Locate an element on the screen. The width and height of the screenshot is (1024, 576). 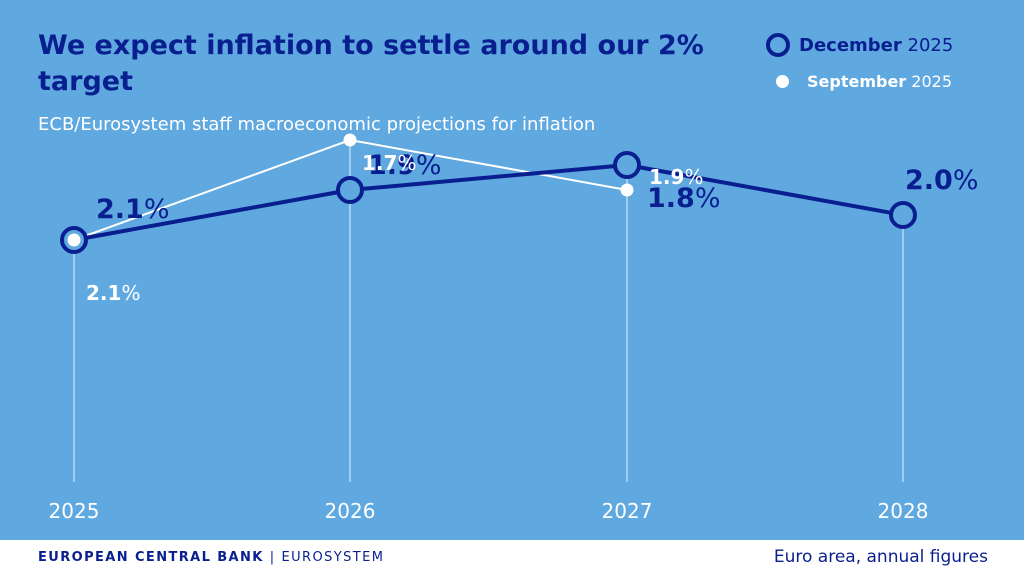
data-label-september: 2.1% is located at coordinates (113, 293).